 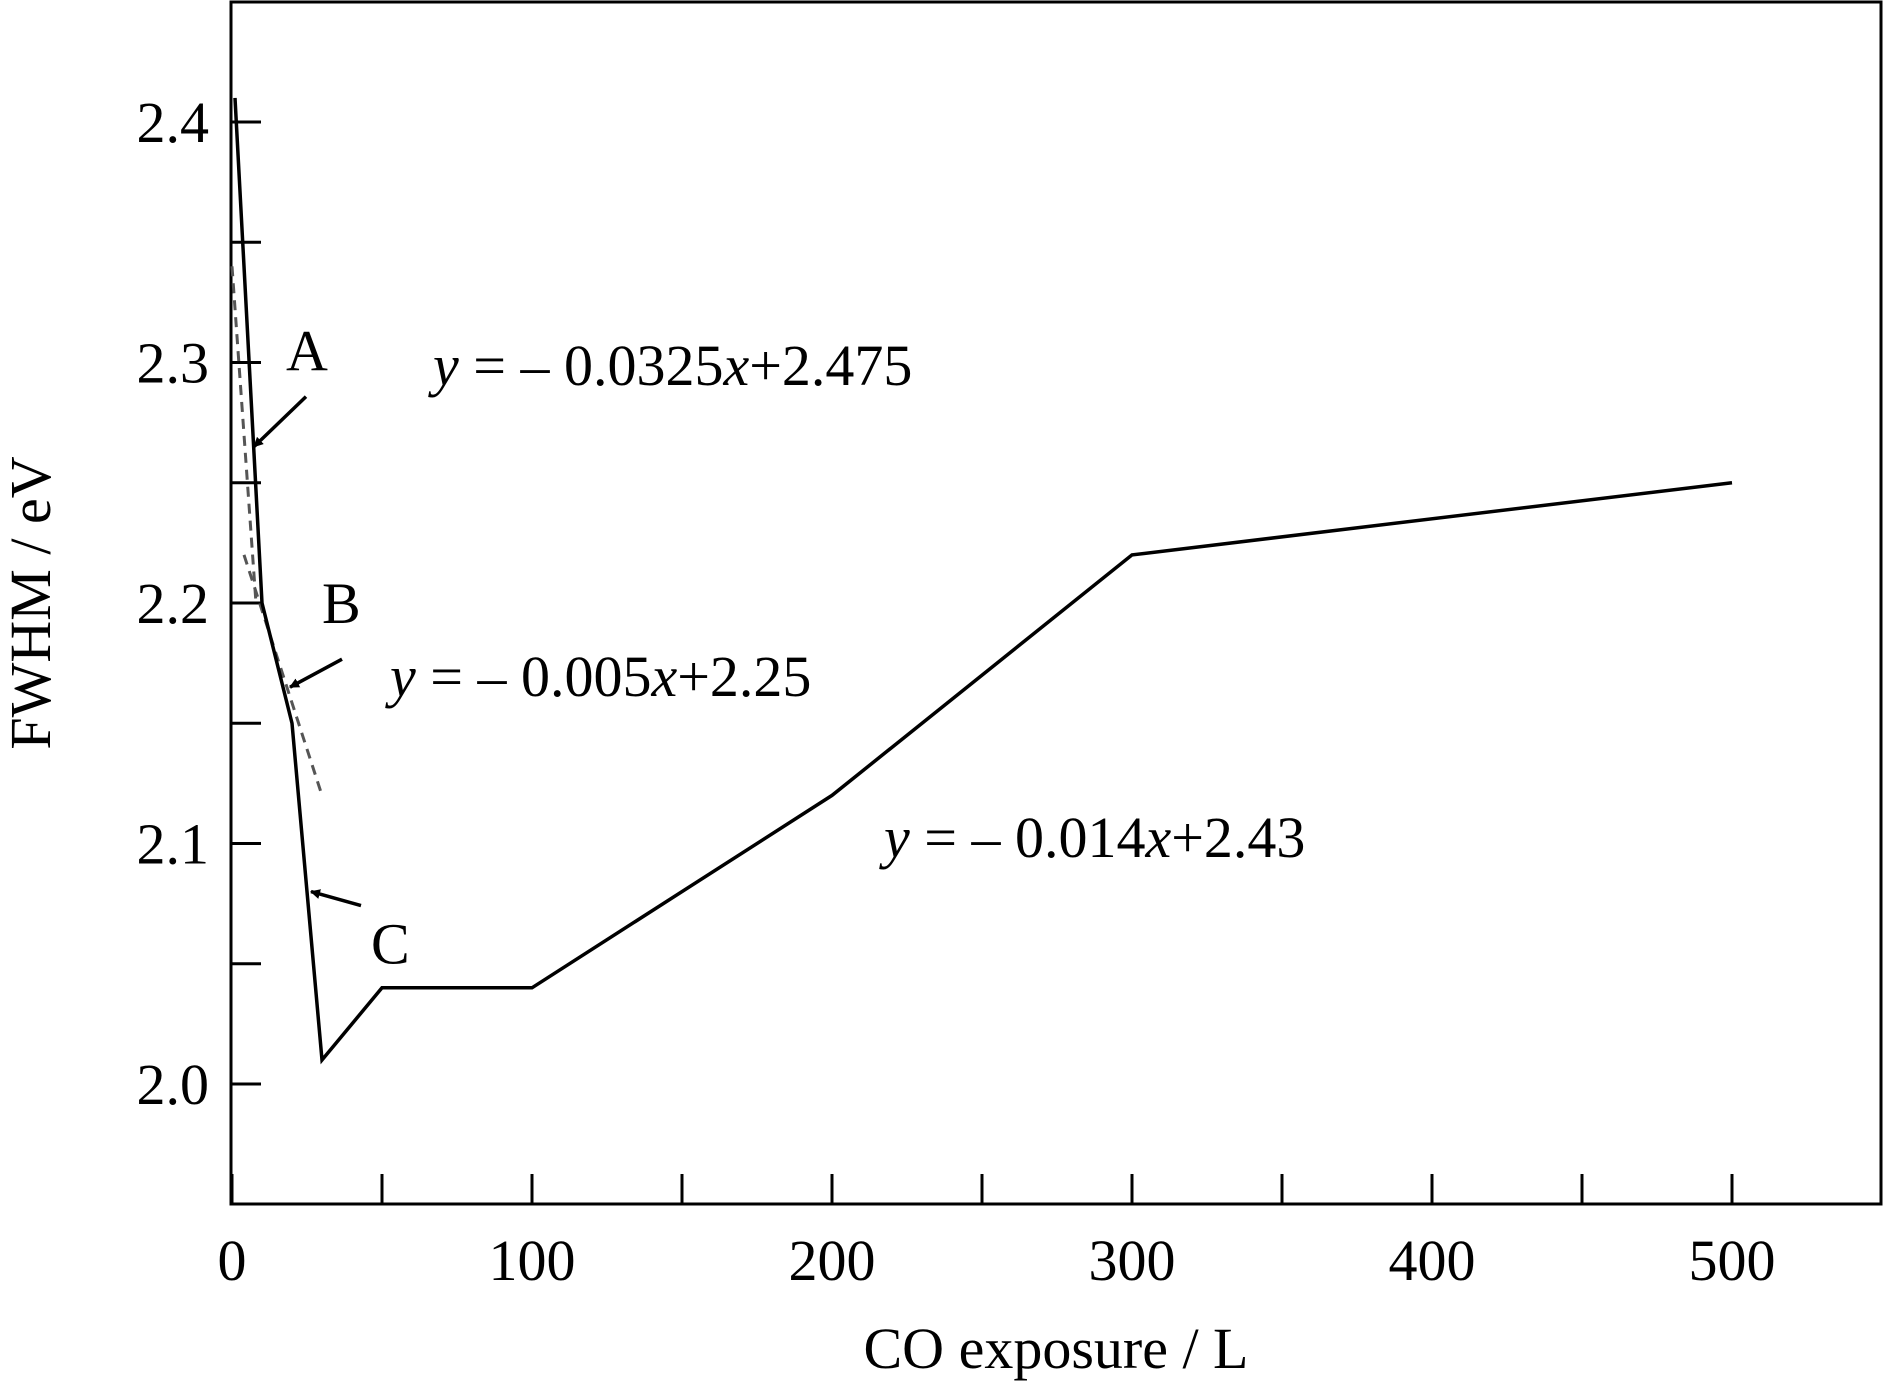 I want to click on x-tick-label: 0, so click(x=232, y=1260).